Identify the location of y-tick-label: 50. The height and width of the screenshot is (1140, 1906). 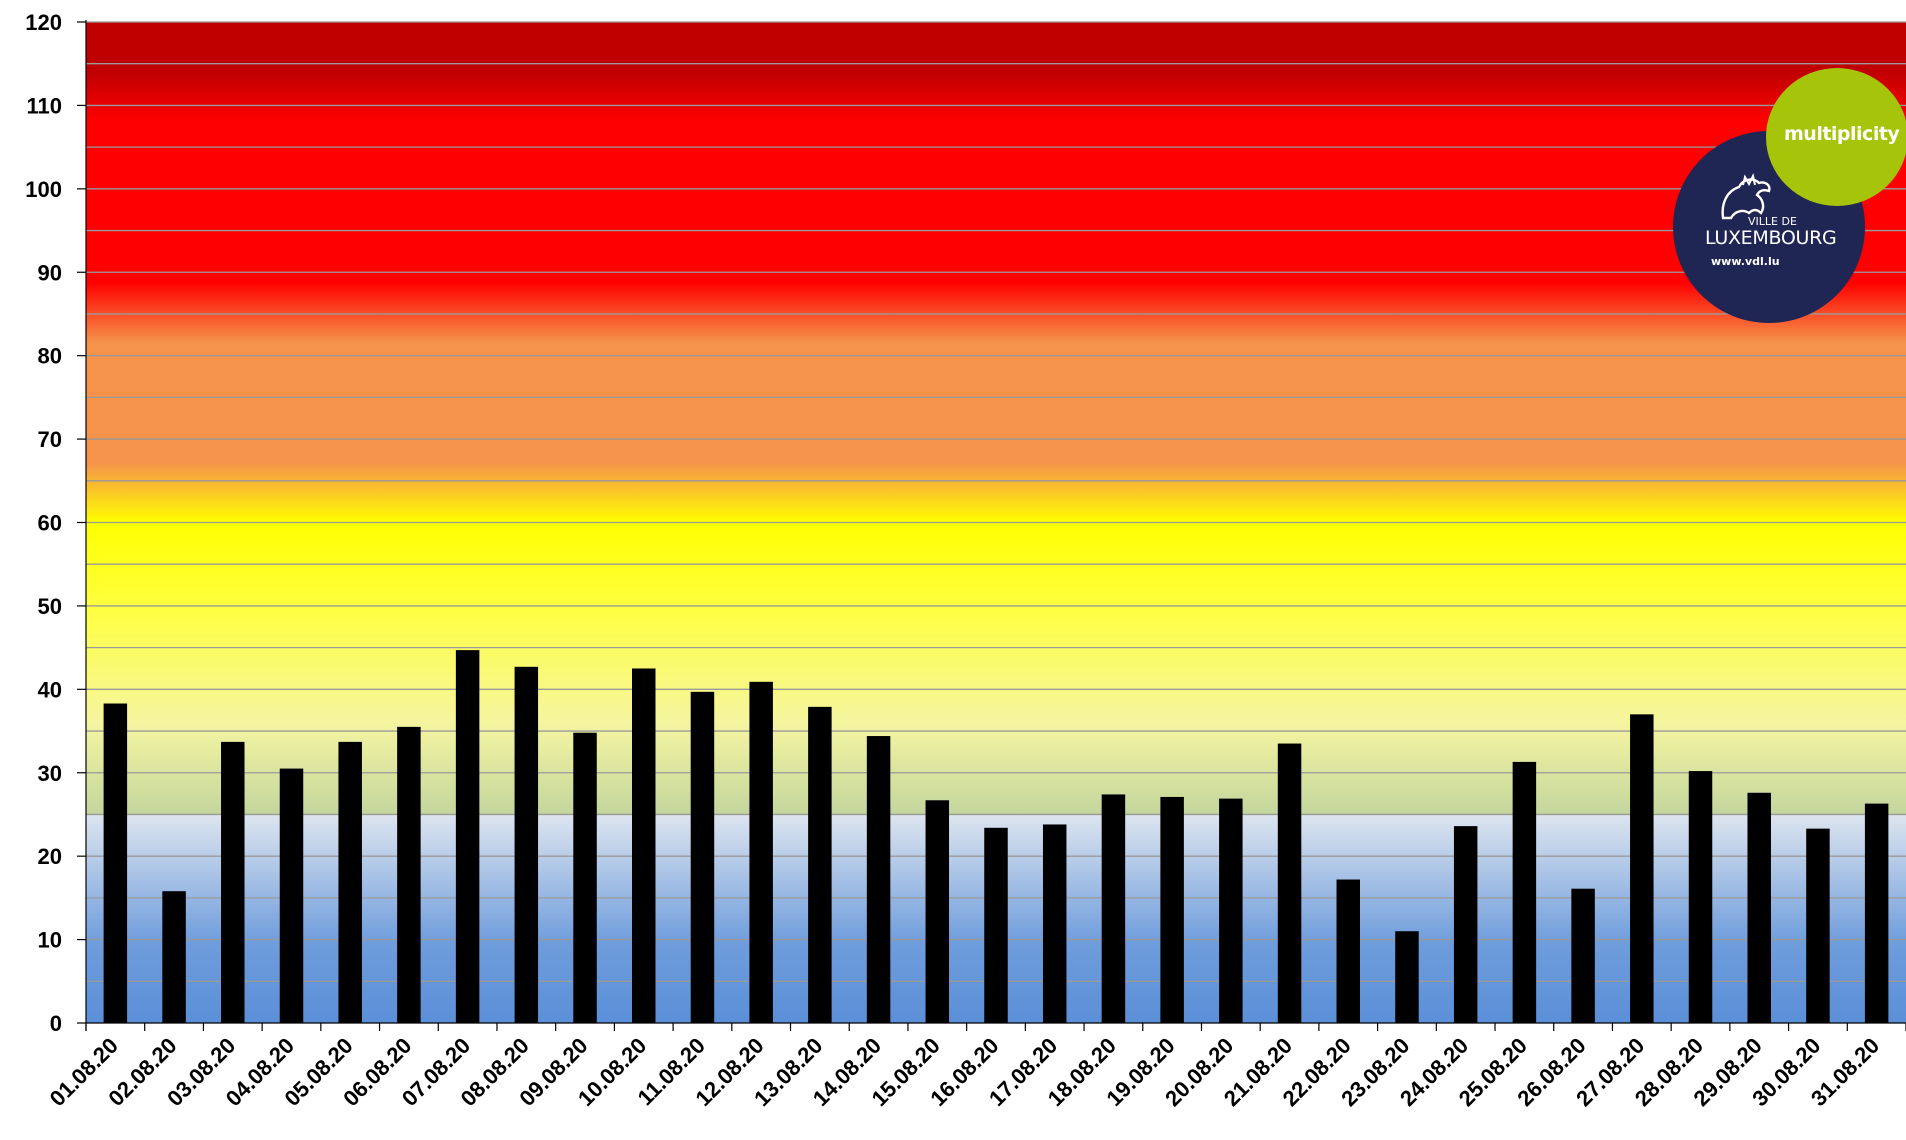
(50, 606).